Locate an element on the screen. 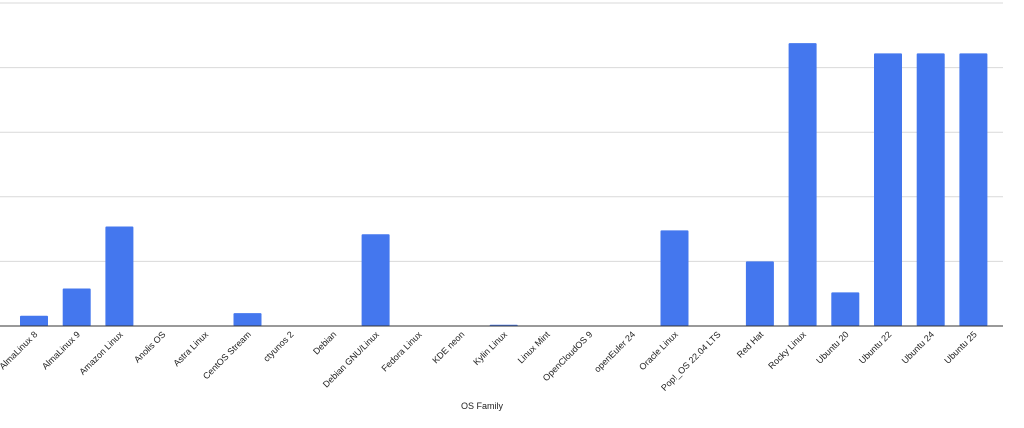 The width and height of the screenshot is (1024, 428). x-tick-label: Fedora Linux is located at coordinates (401, 351).